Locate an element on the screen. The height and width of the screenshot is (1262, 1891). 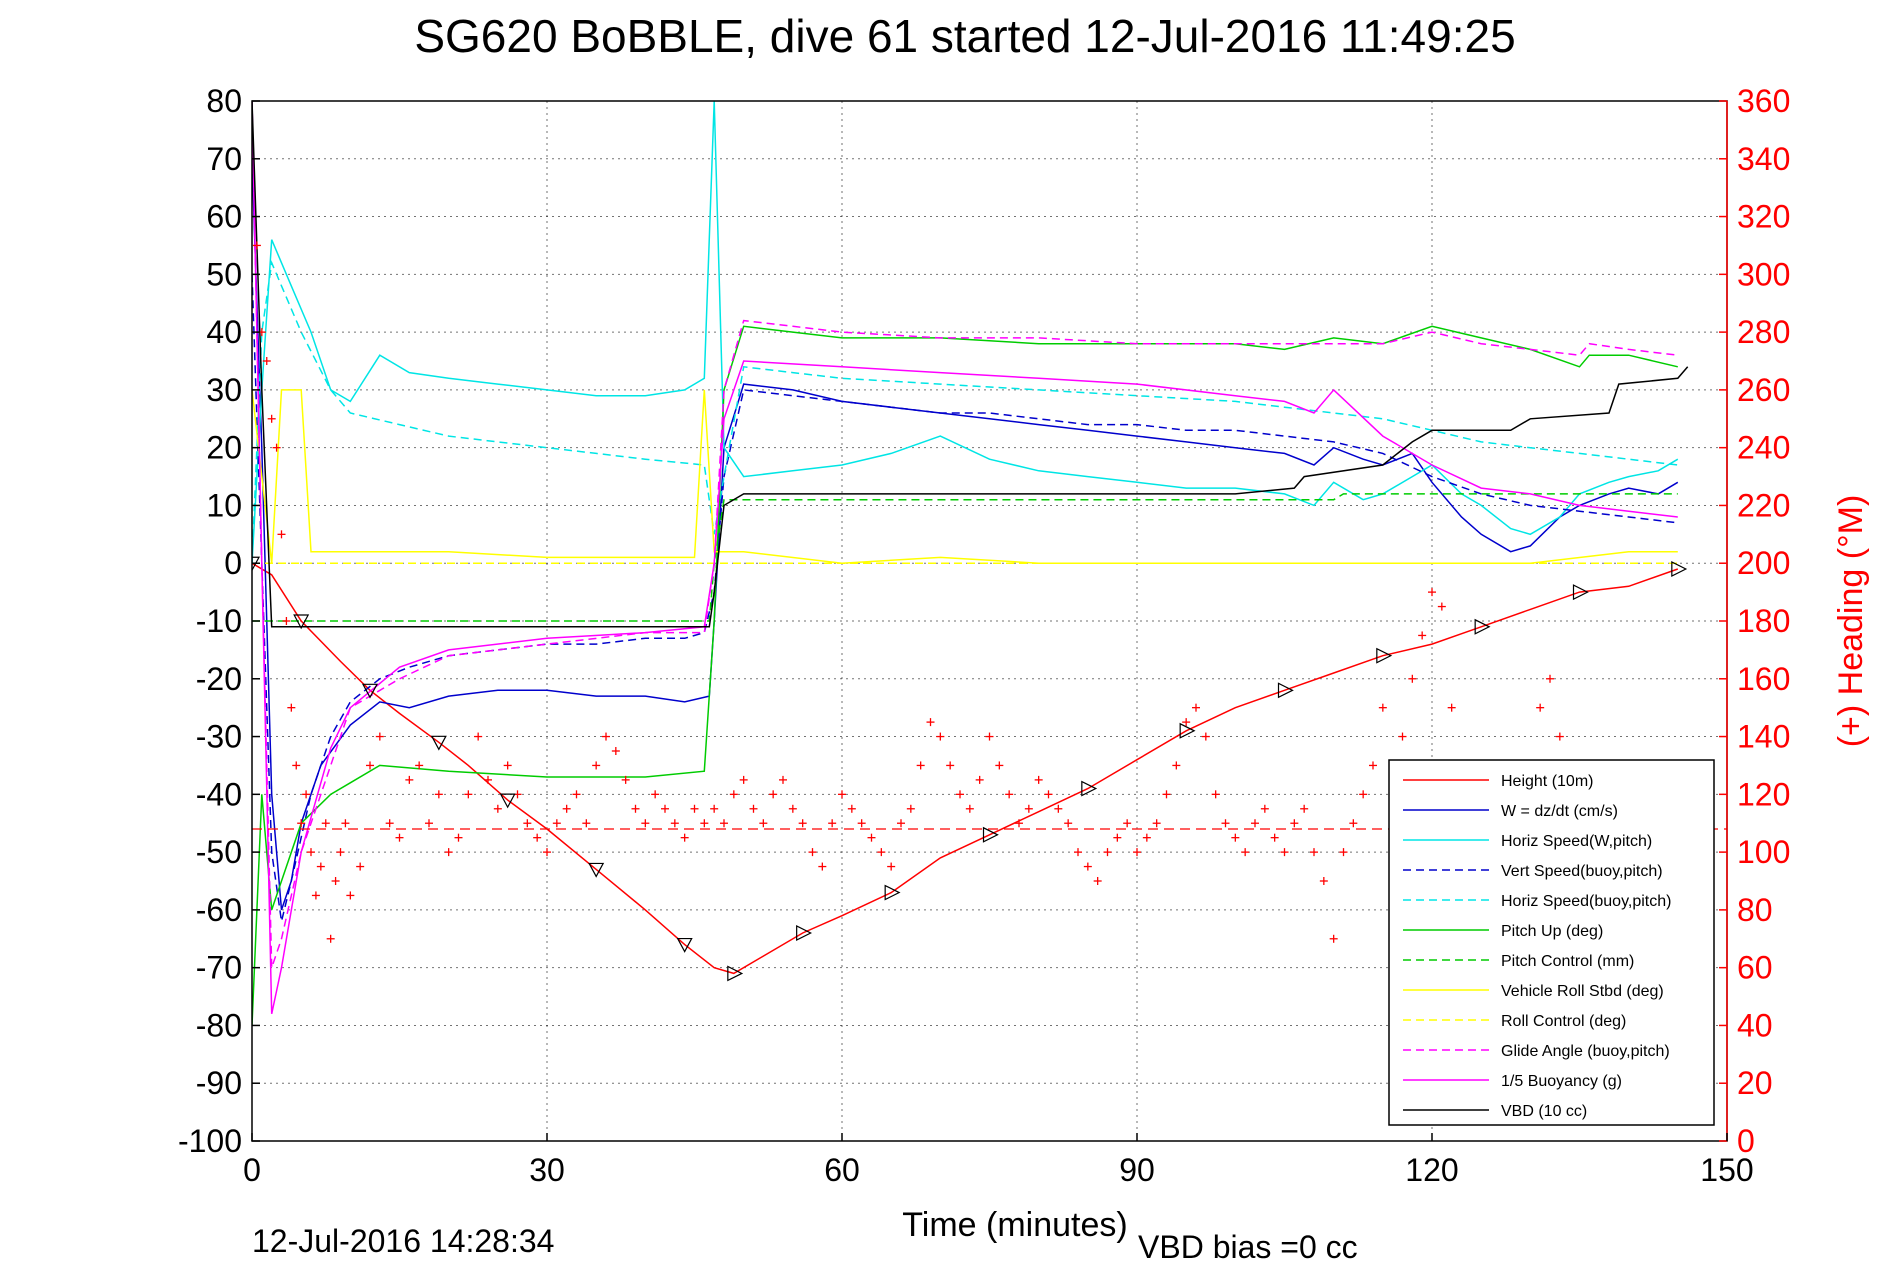
y-tick-label: -100 is located at coordinates (210, 1141).